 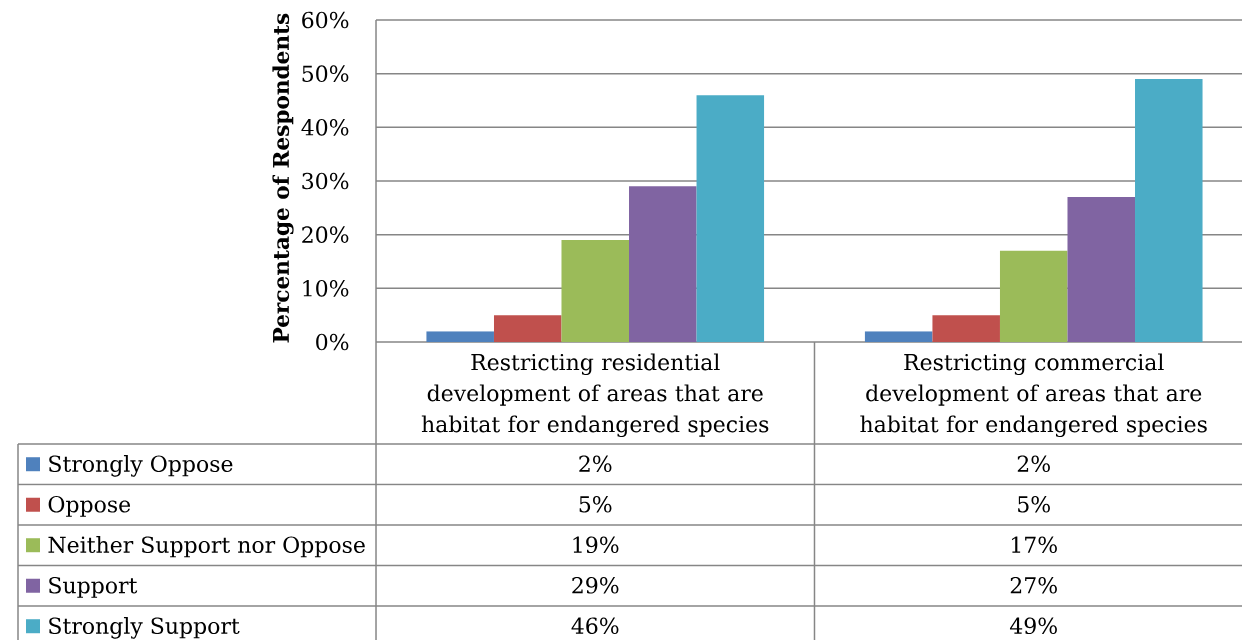 I want to click on y-tick-label: 60%, so click(x=325, y=20).